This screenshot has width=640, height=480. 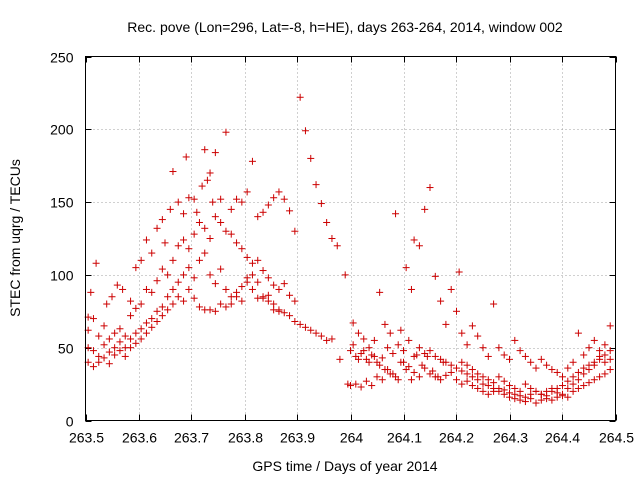 I want to click on y-tick-label: 100, so click(x=62, y=276).